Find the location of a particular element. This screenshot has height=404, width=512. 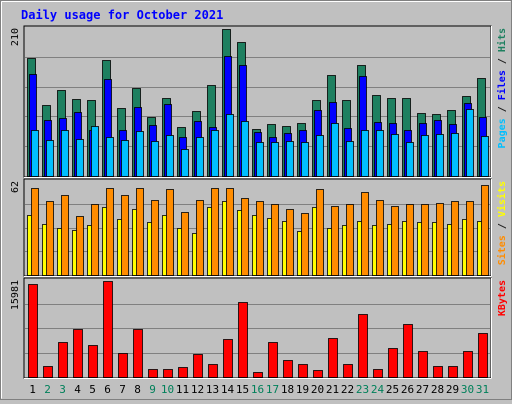

series-legend-2: Sites / Visits is located at coordinates (502, 223).